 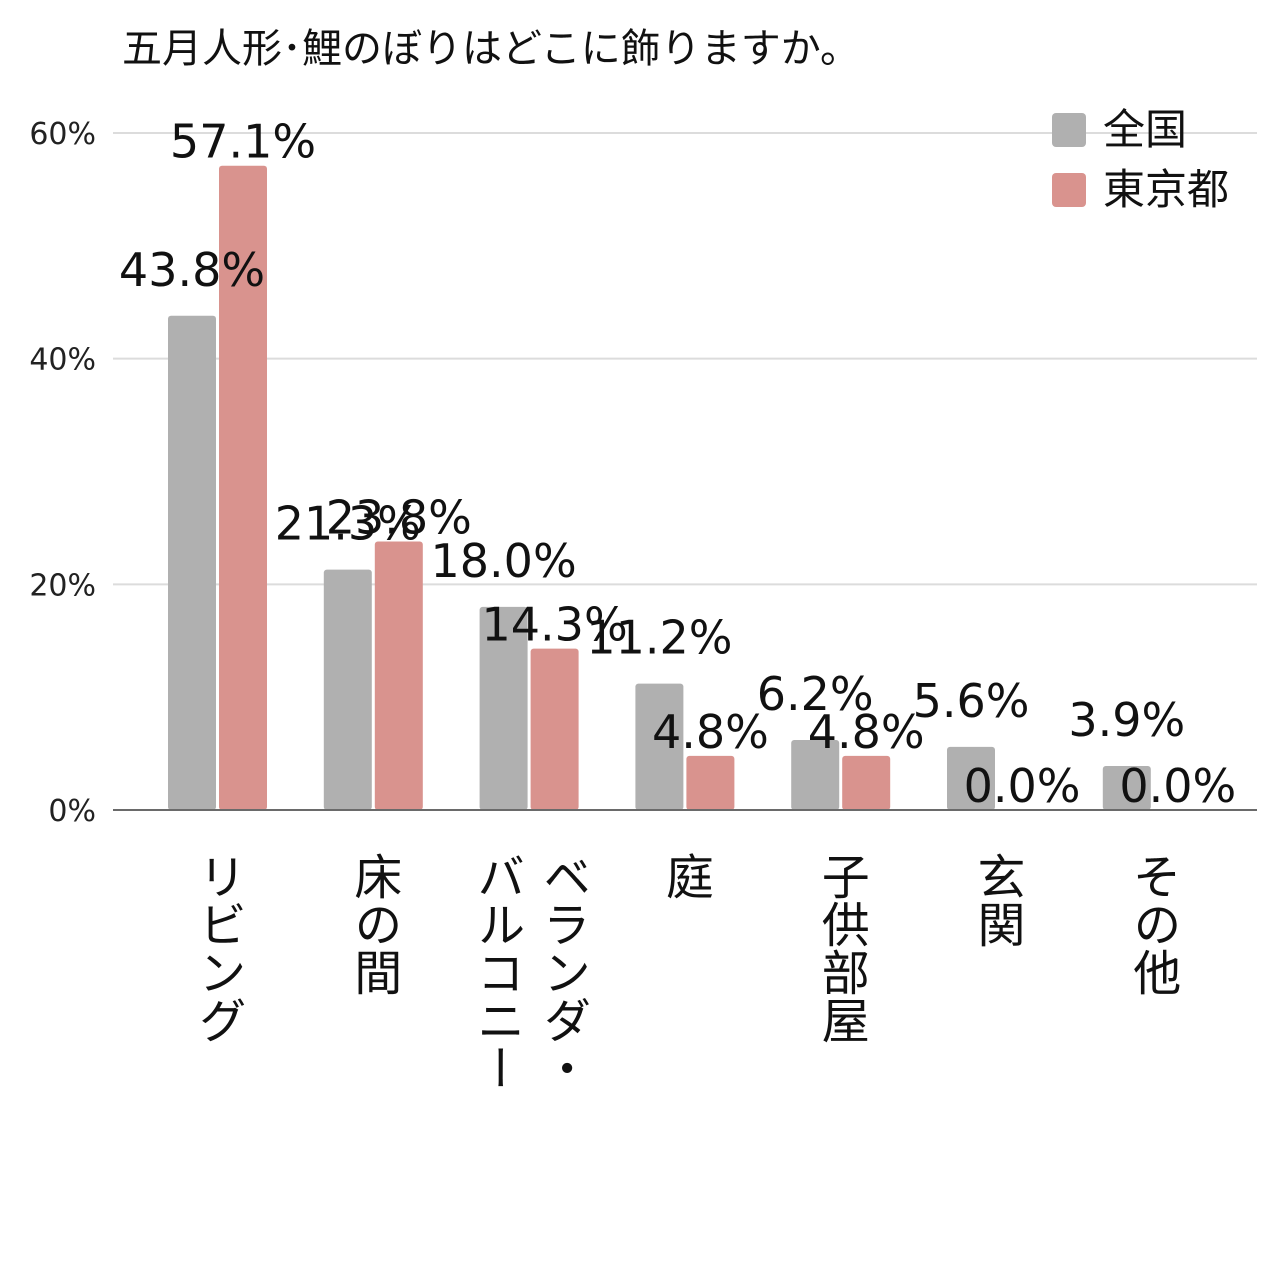 What do you see at coordinates (1126, 787) in the screenshot?
I see `bar-全国-その他` at bounding box center [1126, 787].